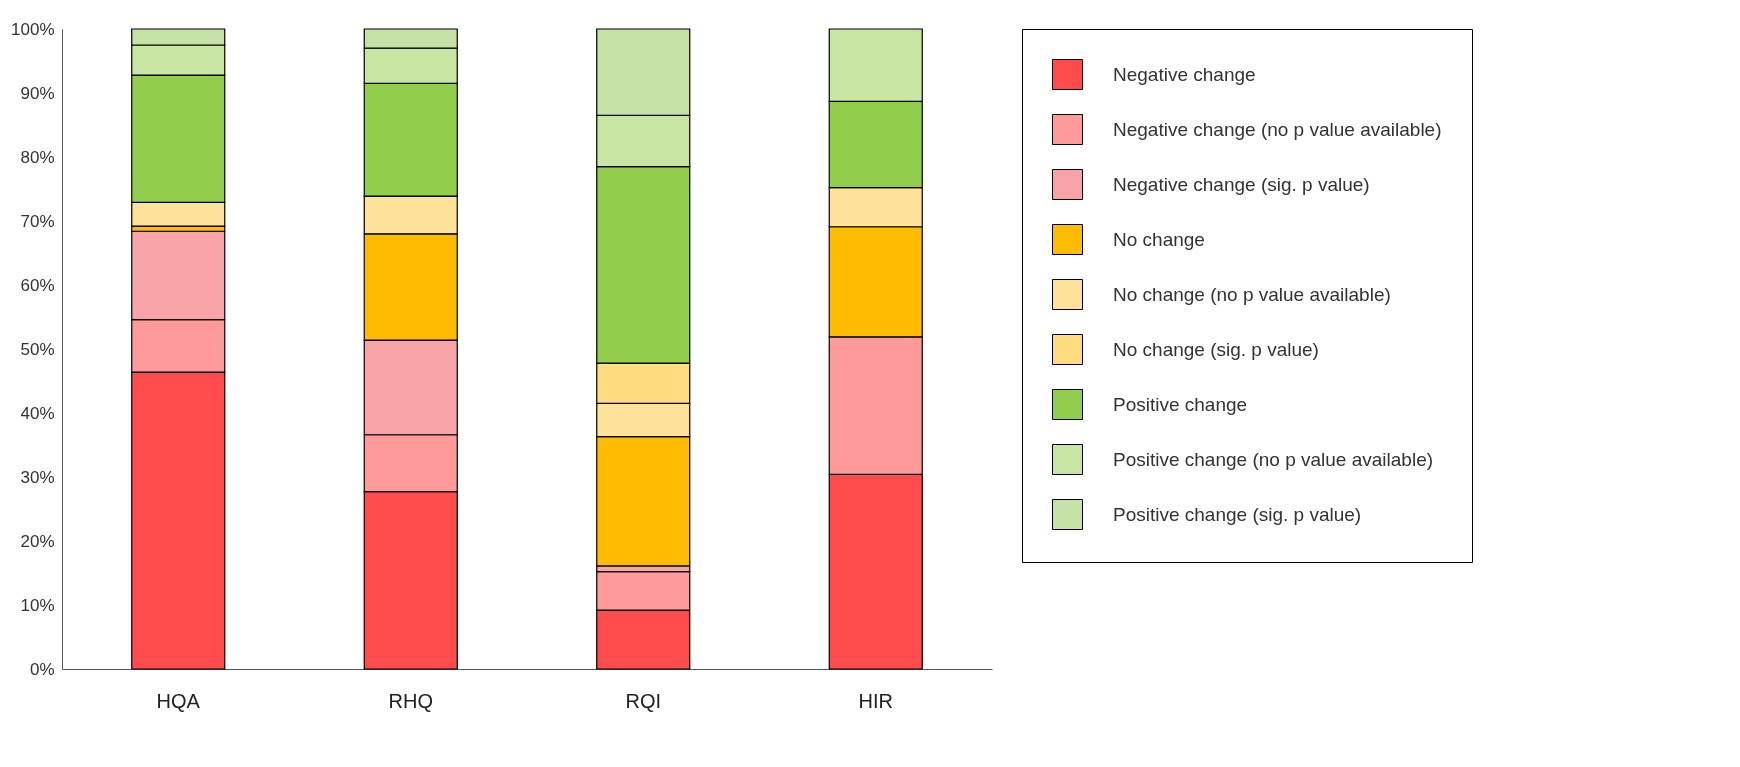 Image resolution: width=1740 pixels, height=767 pixels. What do you see at coordinates (1180, 404) in the screenshot?
I see `legend-label: Positive change` at bounding box center [1180, 404].